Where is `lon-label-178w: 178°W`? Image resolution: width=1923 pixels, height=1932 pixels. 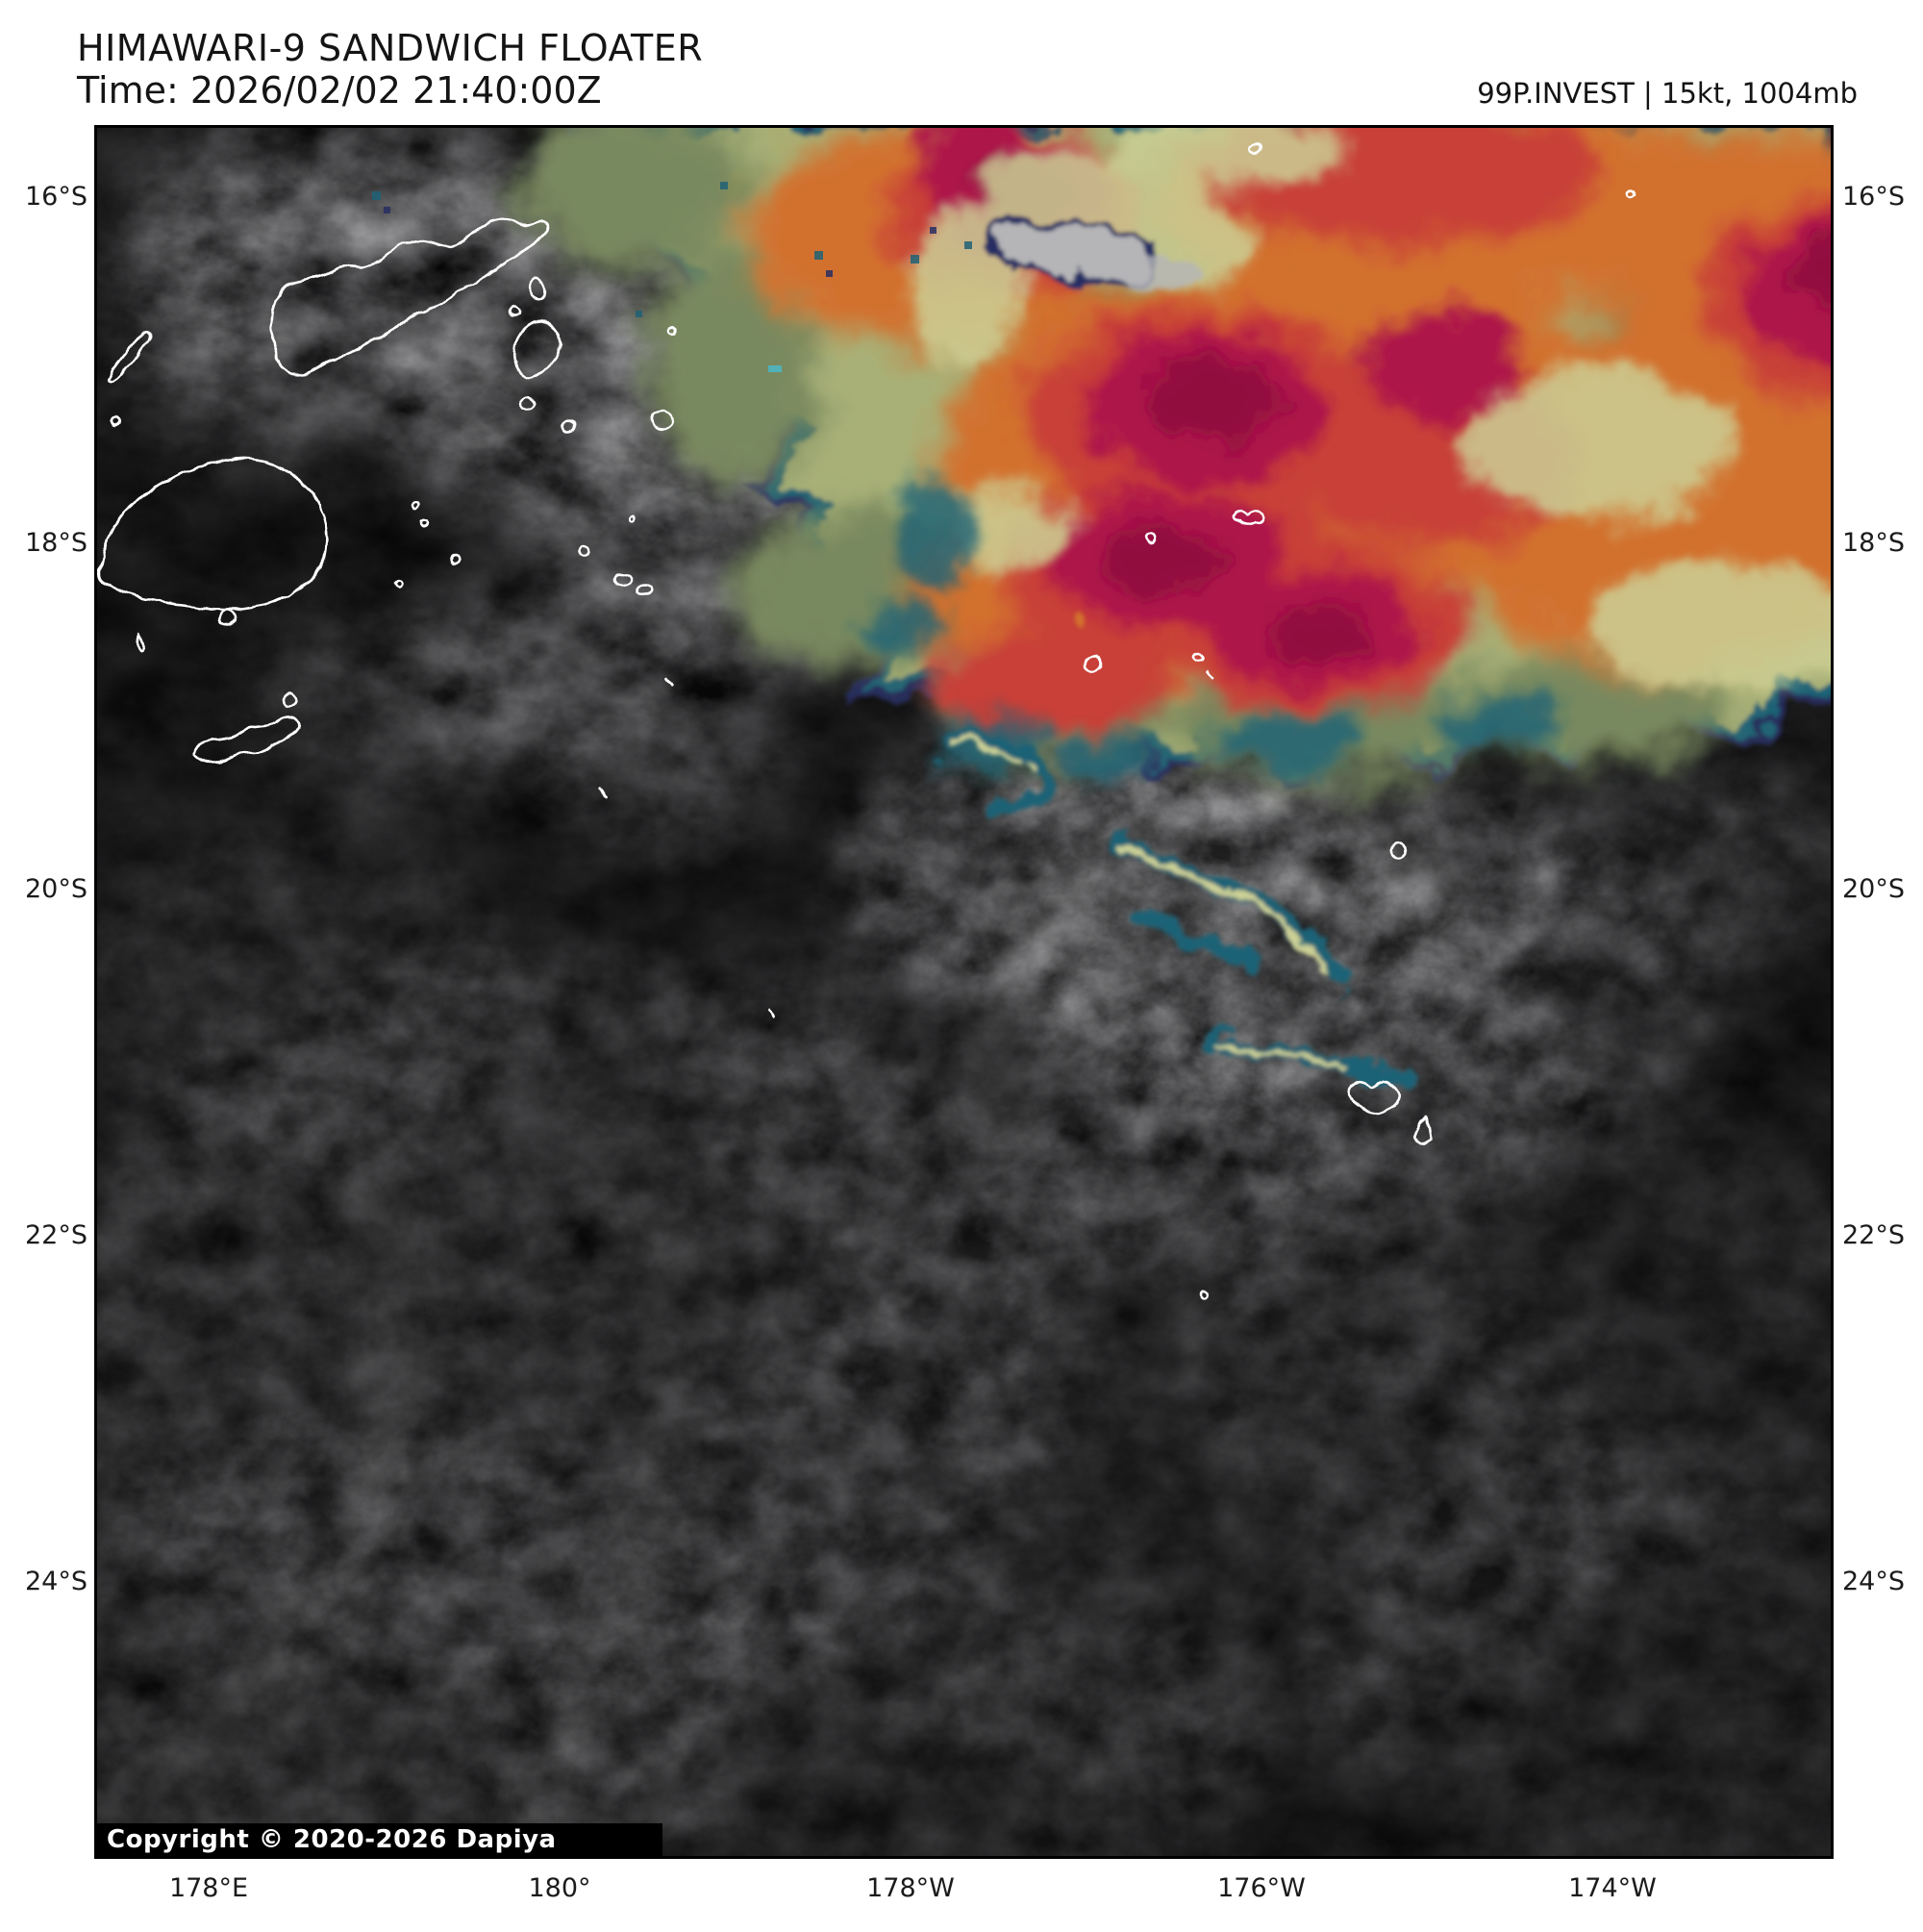 lon-label-178w: 178°W is located at coordinates (910, 1888).